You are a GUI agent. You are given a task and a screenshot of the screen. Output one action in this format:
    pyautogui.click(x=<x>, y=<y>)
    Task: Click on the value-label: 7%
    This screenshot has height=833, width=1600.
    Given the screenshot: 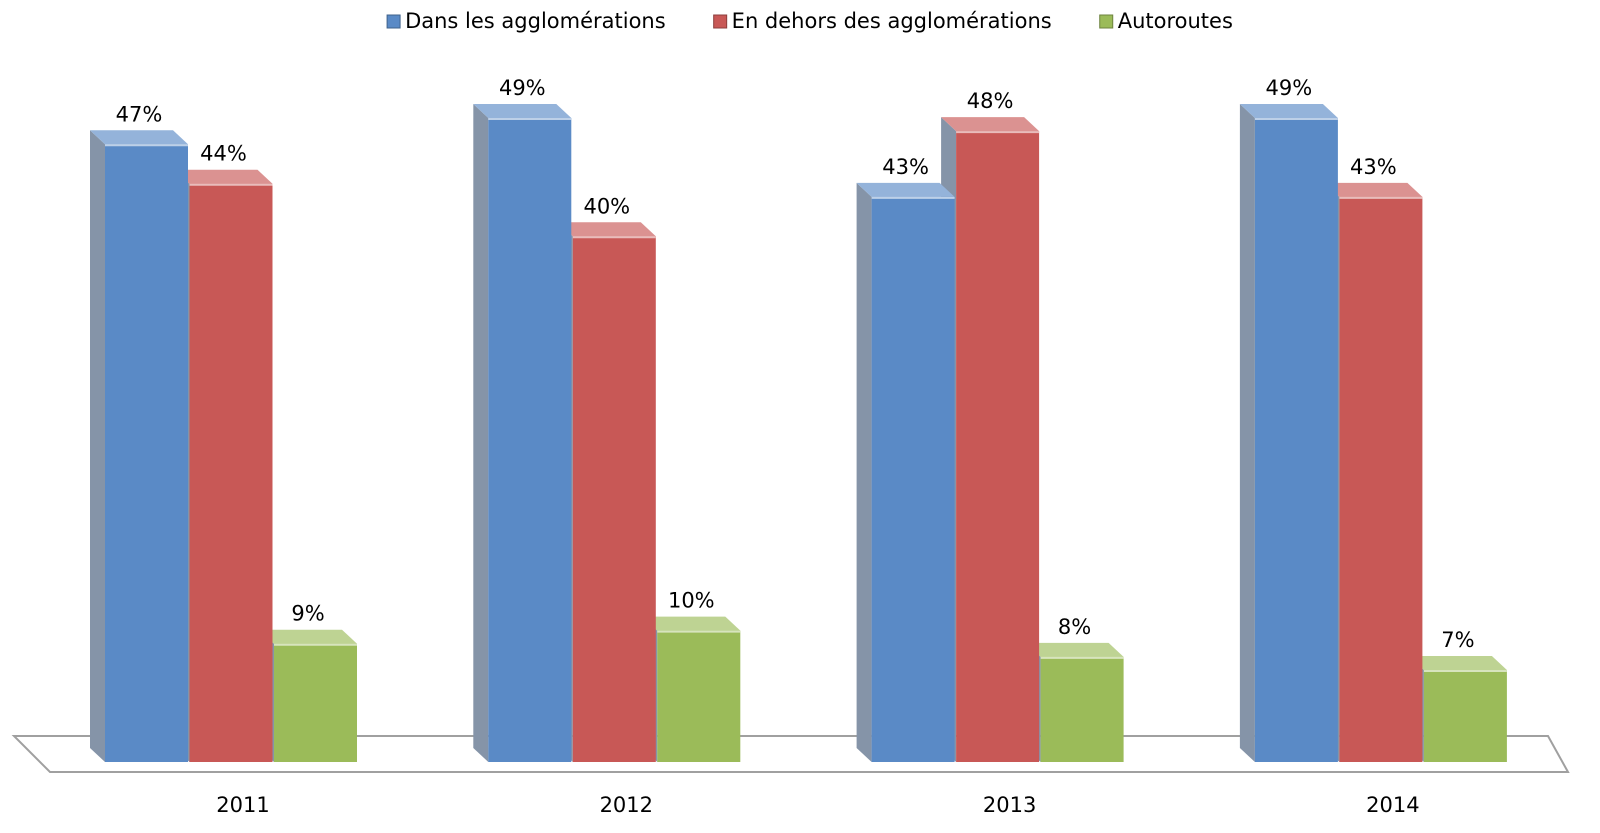 What is the action you would take?
    pyautogui.click(x=1457, y=640)
    